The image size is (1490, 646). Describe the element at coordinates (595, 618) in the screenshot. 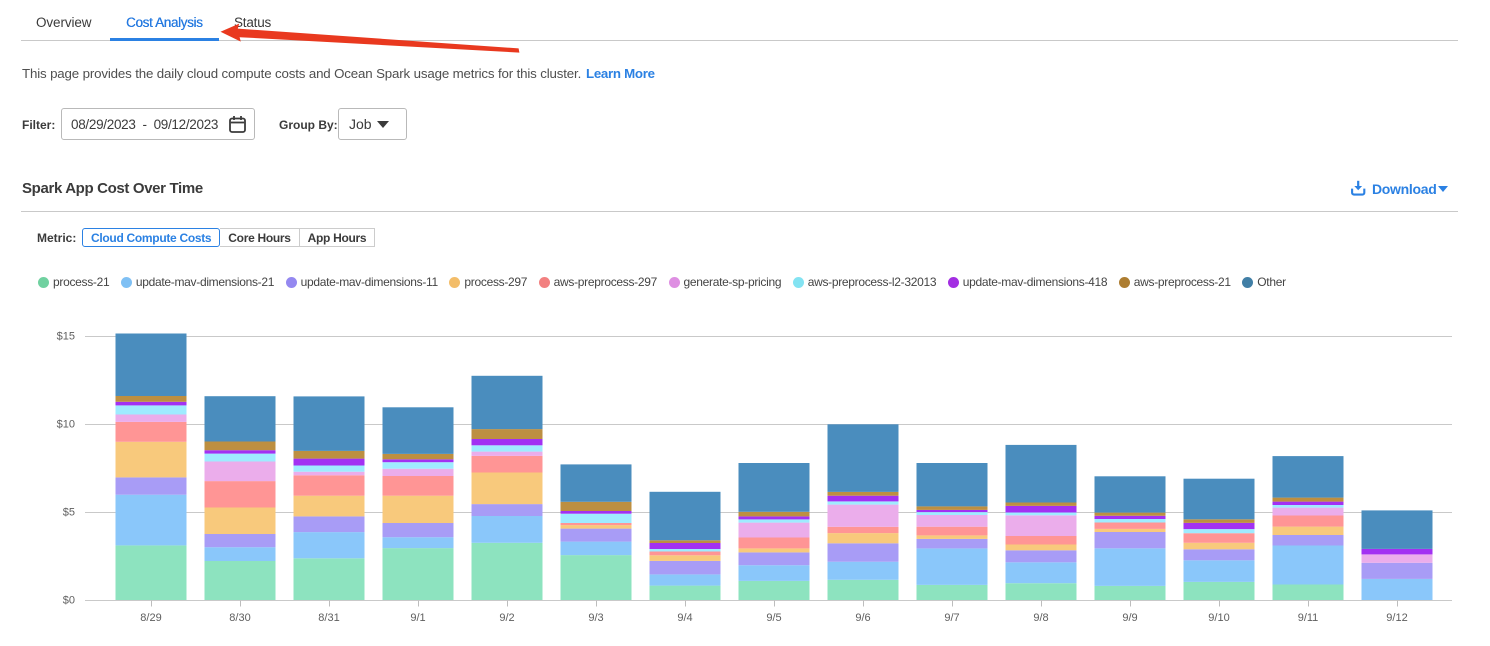

I see `svg-text: 9/3` at that location.